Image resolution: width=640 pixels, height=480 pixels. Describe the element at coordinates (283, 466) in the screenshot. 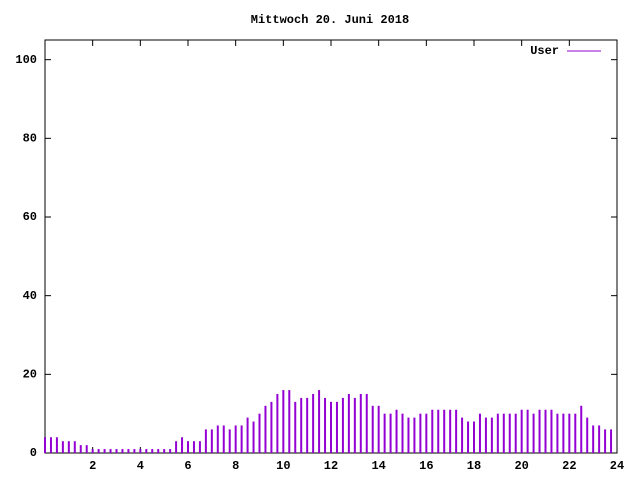

I see `x-tick-label: 10` at that location.